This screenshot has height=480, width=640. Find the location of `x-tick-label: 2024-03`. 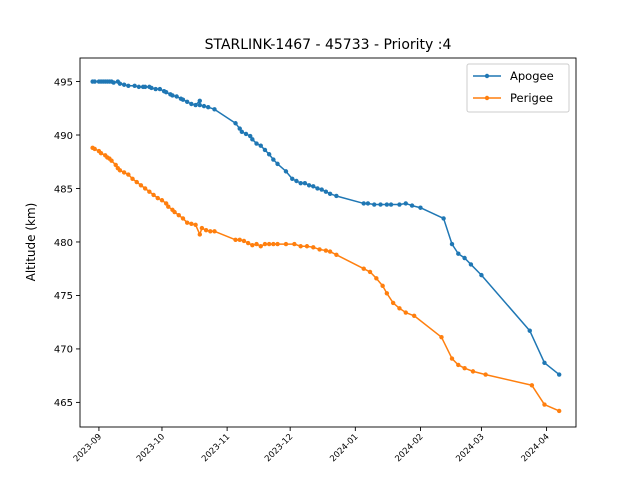

x-tick-label: 2024-03 is located at coordinates (470, 448).